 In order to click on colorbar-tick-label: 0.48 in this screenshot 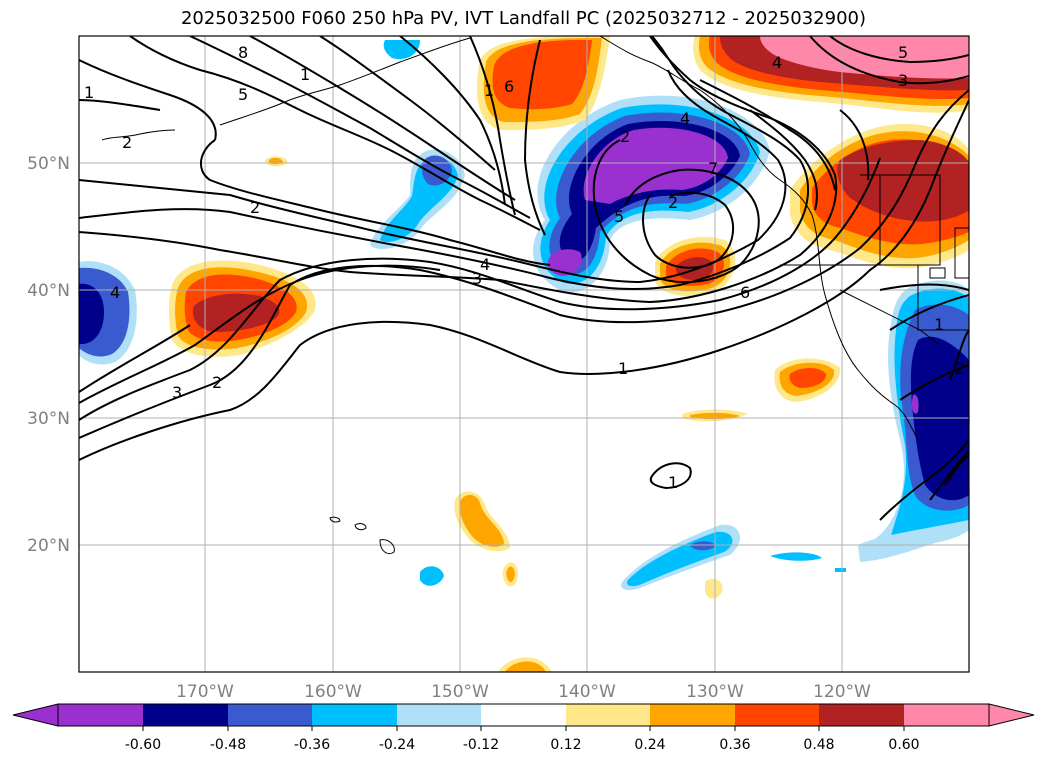, I will do `click(818, 745)`.